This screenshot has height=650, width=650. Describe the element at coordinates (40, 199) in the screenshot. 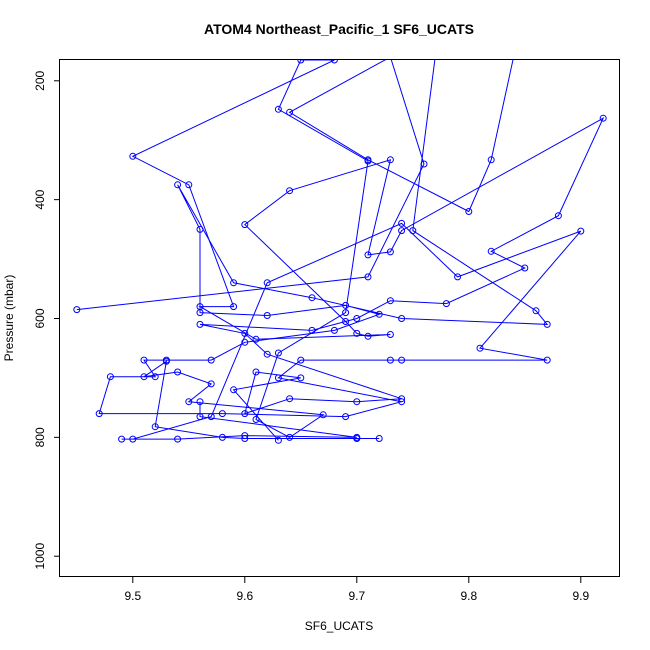

I see `y-tick-label: 400` at that location.